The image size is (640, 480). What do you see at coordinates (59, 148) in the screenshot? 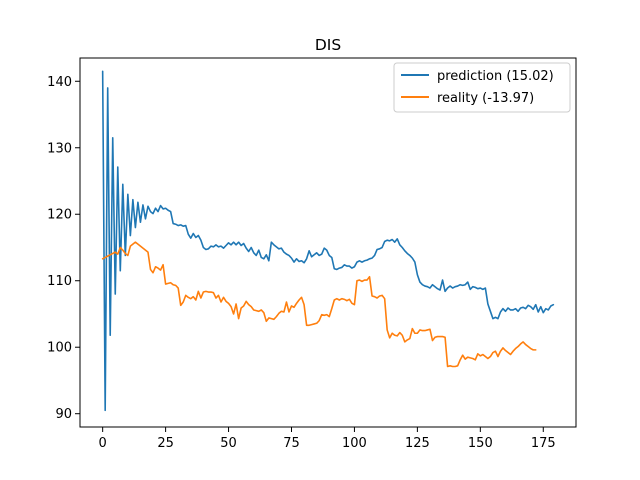
I see `y-tick-label: 130` at bounding box center [59, 148].